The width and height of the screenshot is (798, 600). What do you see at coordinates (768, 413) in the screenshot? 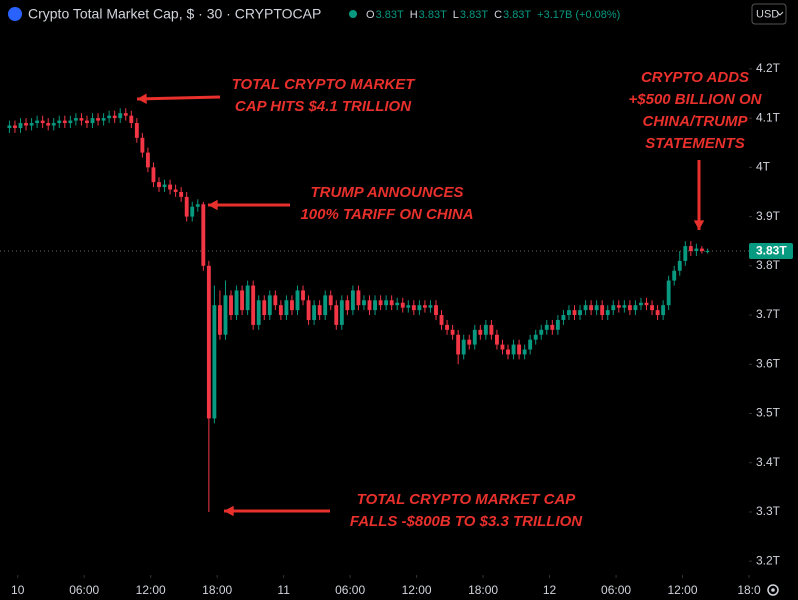
I see `y-tick-label: 3.5T` at bounding box center [768, 413].